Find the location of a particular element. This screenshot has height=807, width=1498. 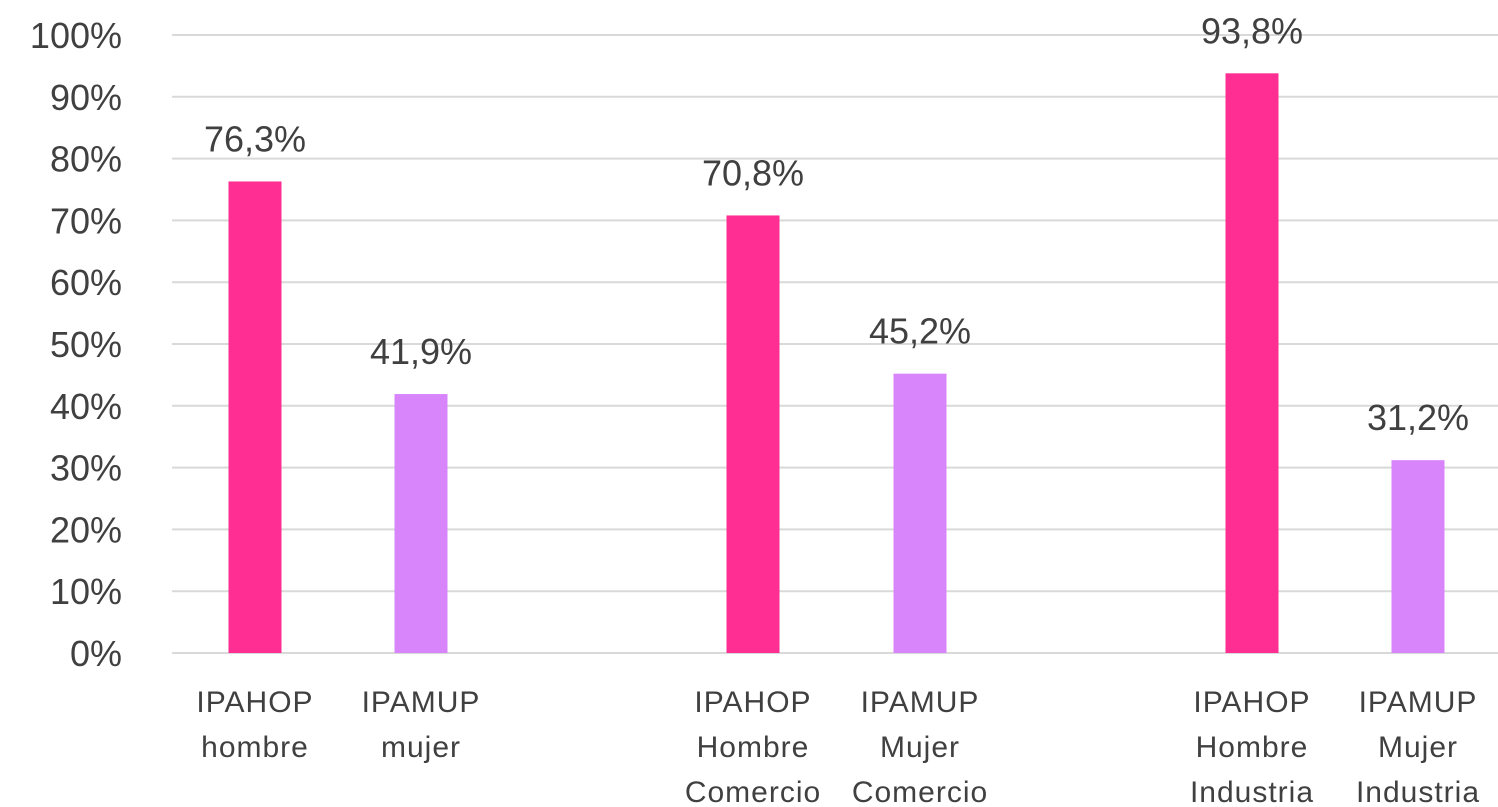

category-label: IPAMUP Mujer Industria is located at coordinates (1418, 746).